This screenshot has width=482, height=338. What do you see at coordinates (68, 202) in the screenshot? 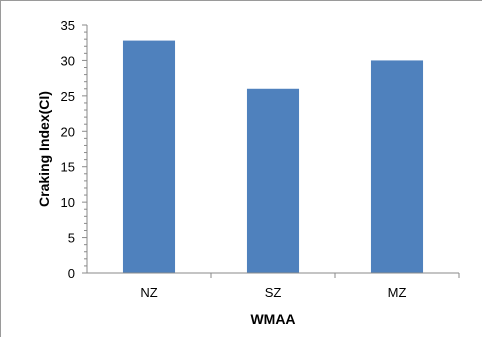
I see `y-tick-label: 10` at bounding box center [68, 202].